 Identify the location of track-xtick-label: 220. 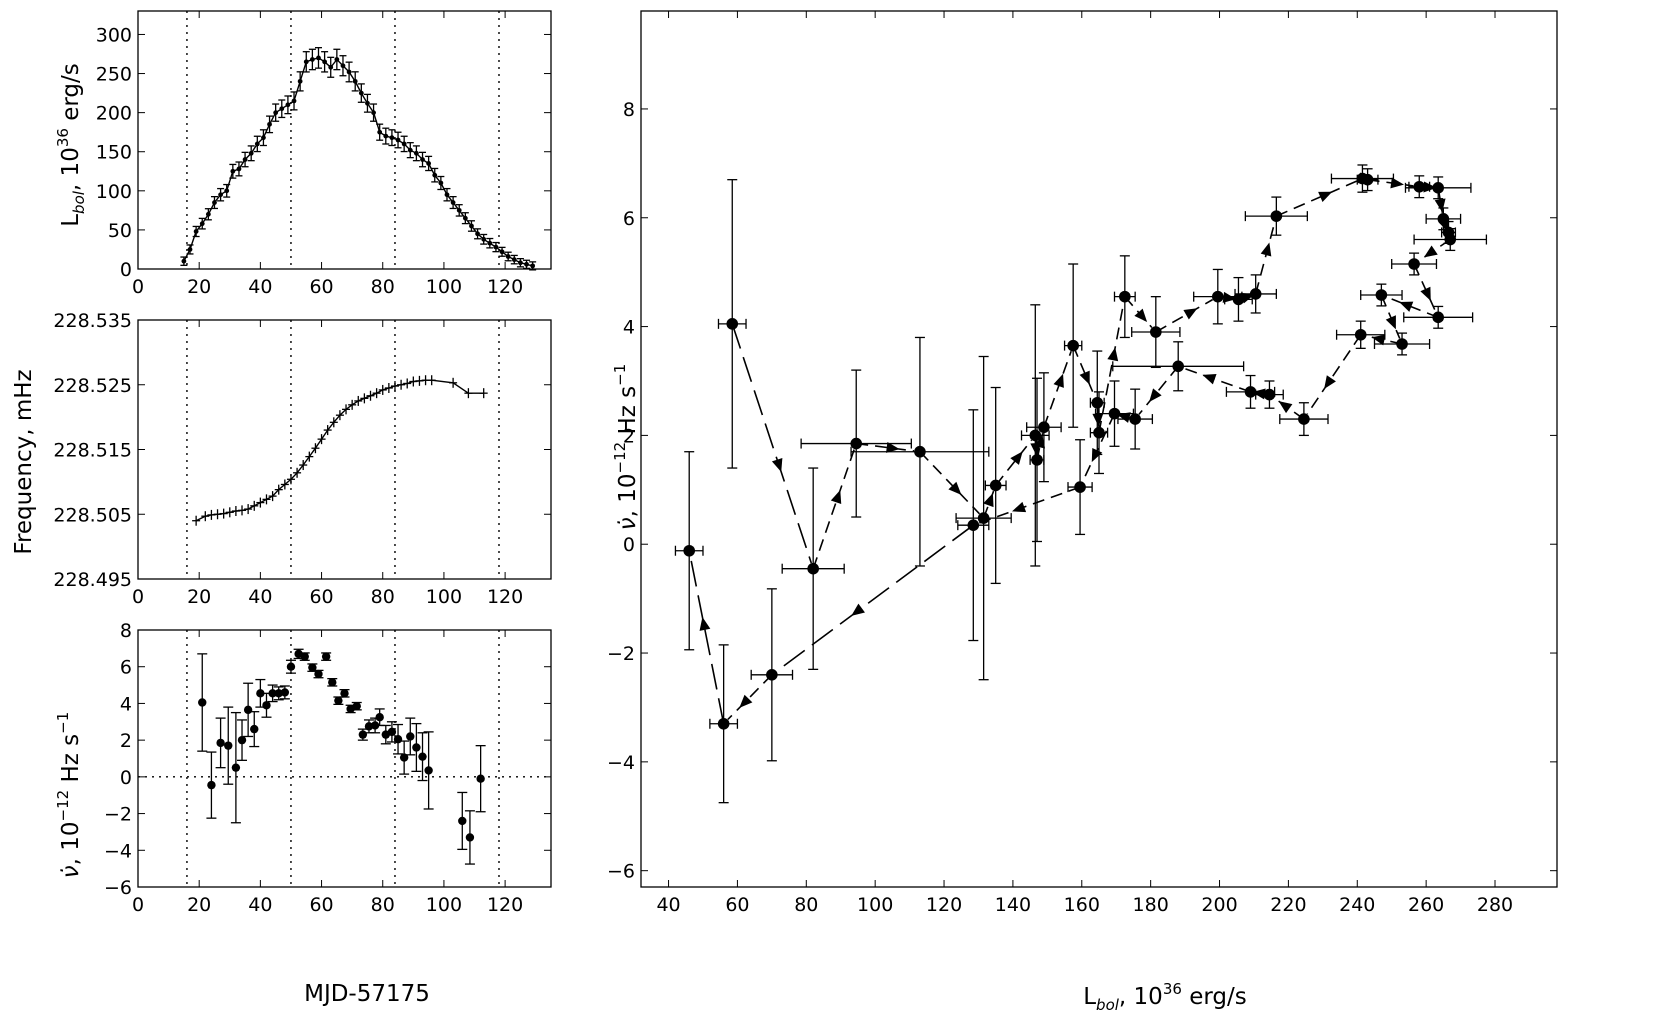
(1288, 905).